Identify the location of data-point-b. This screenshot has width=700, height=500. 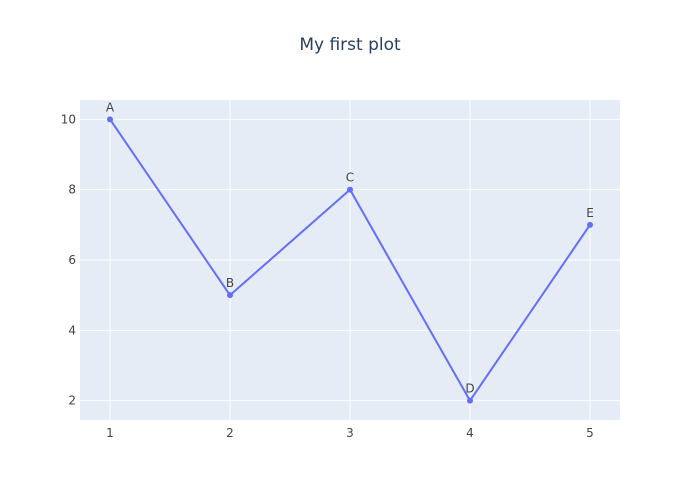
(230, 295).